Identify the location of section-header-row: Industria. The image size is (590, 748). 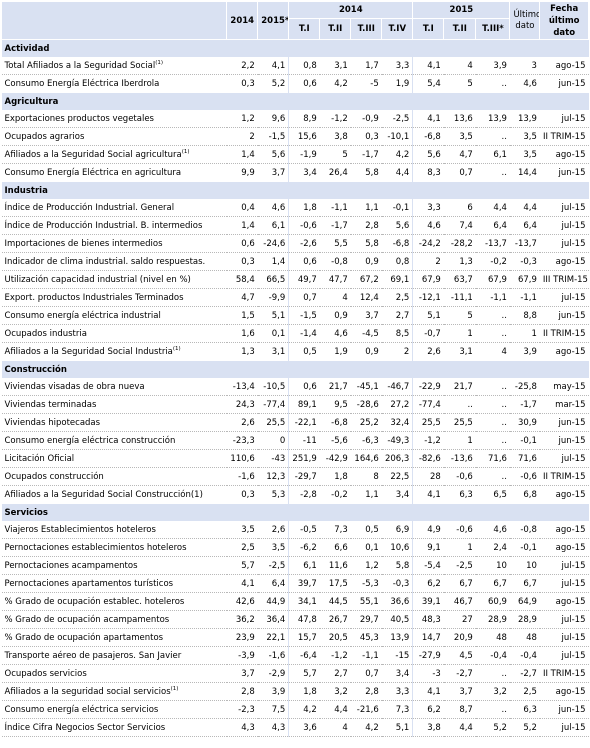
(295, 190).